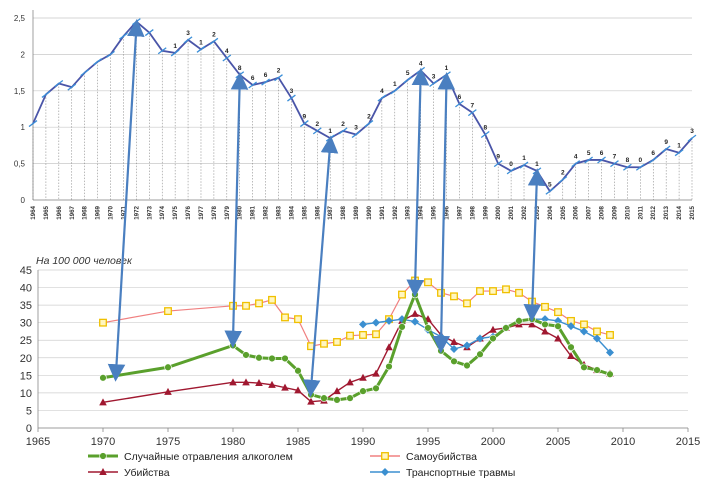 Image resolution: width=710 pixels, height=482 pixels. I want to click on top-x-tick-label: 1982, so click(266, 212).